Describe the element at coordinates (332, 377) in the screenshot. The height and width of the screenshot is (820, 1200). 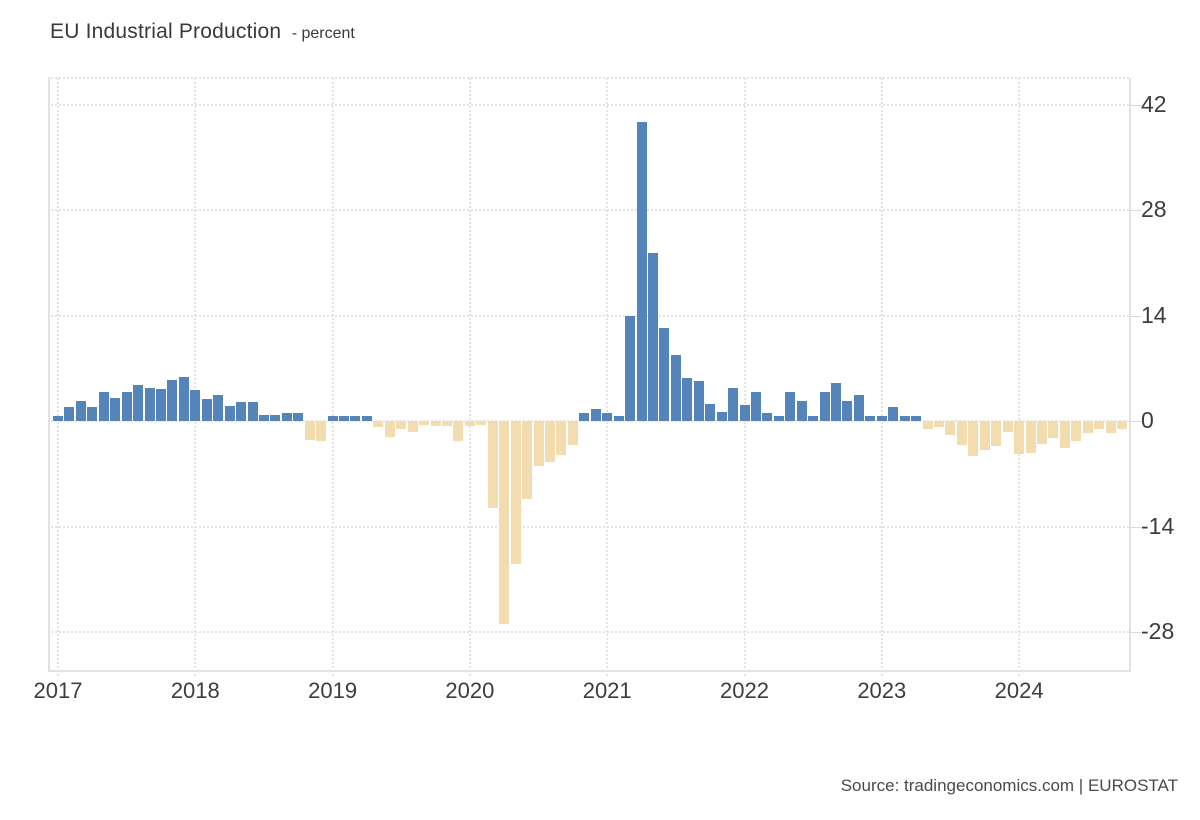
I see `x-gridline` at that location.